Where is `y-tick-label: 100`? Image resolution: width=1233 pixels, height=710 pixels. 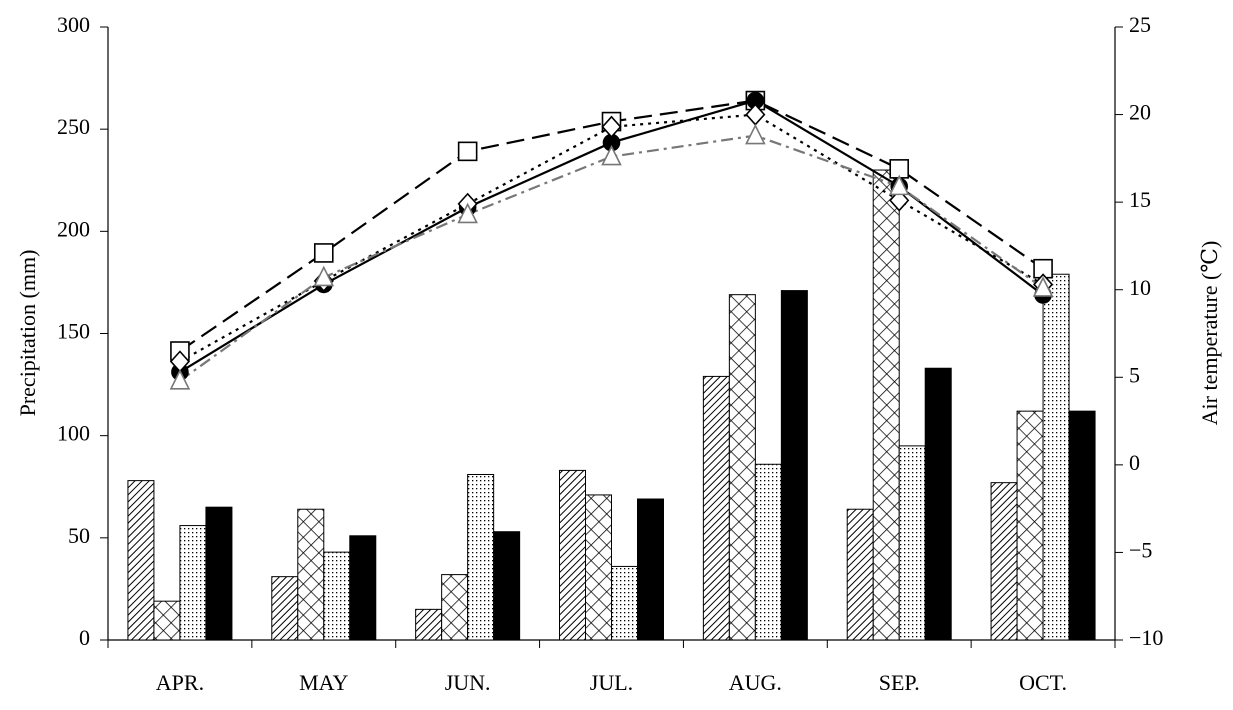 y-tick-label: 100 is located at coordinates (73, 433).